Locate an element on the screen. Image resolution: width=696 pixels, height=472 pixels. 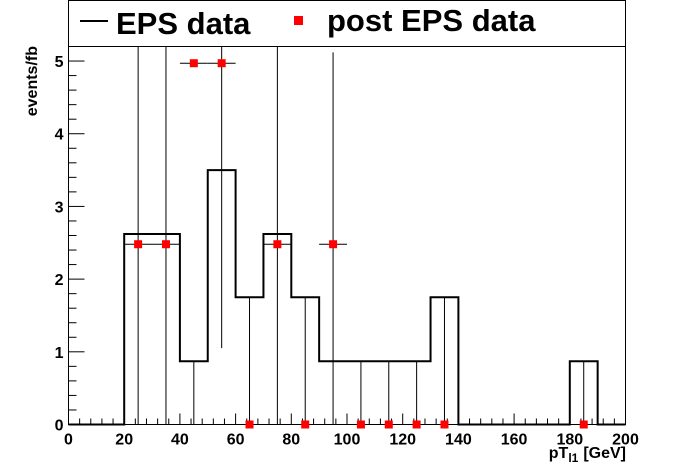
legend-post-eps-label: post EPS data is located at coordinates (431, 20).